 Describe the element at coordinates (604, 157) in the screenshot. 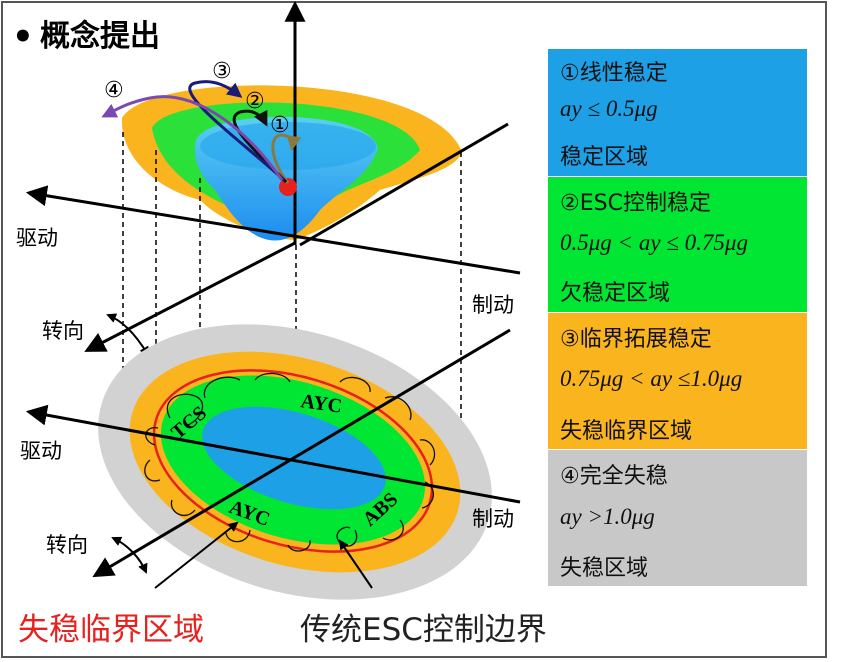

I see `legend-stable-region: 稳定区域` at that location.